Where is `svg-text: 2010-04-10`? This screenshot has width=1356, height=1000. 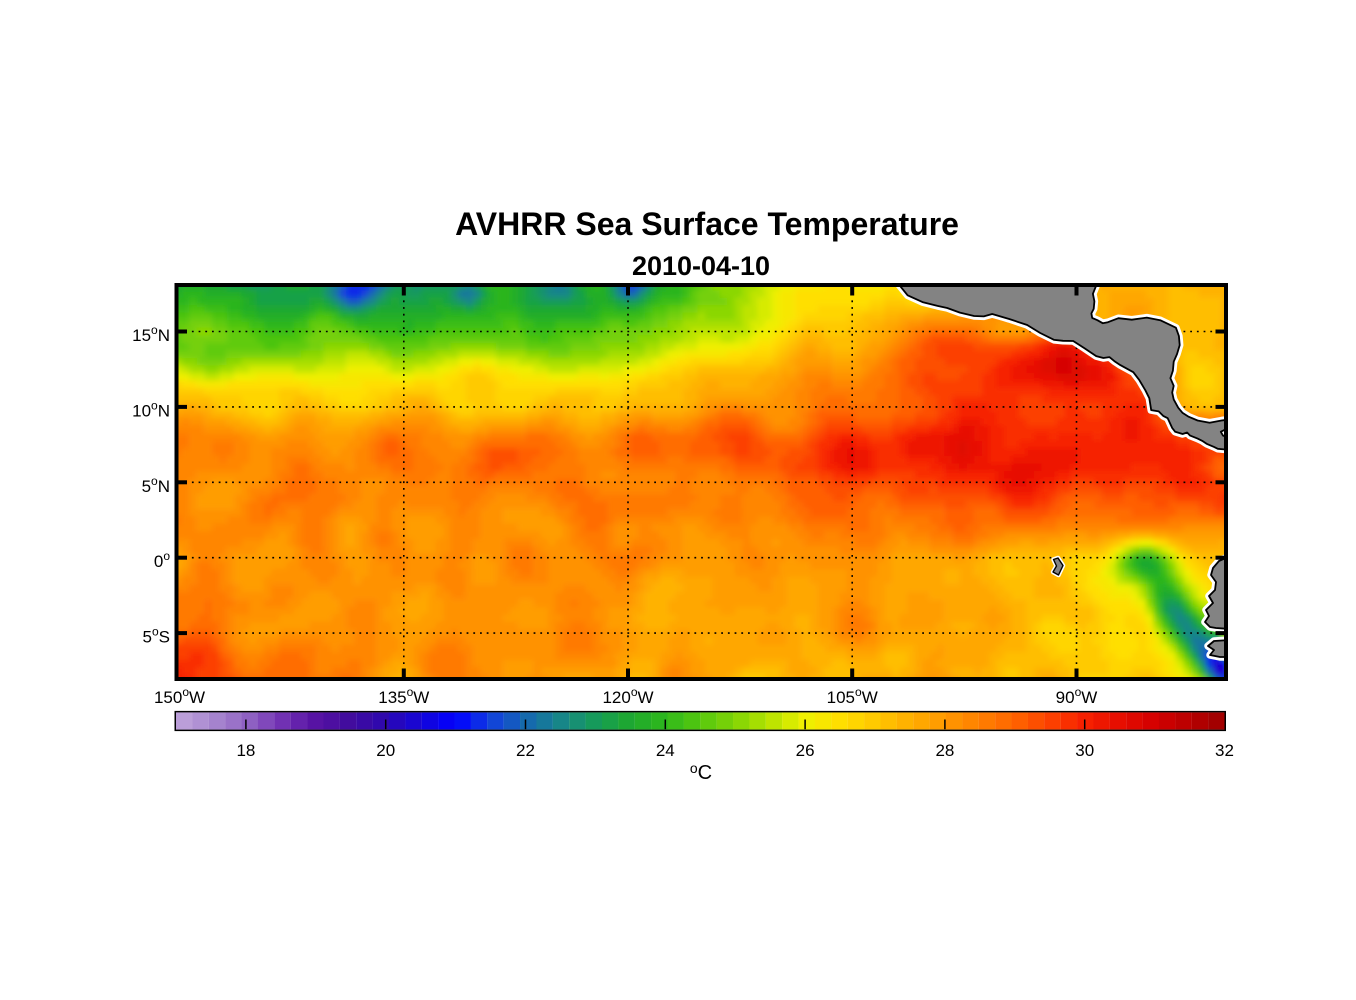
svg-text: 2010-04-10 is located at coordinates (701, 266).